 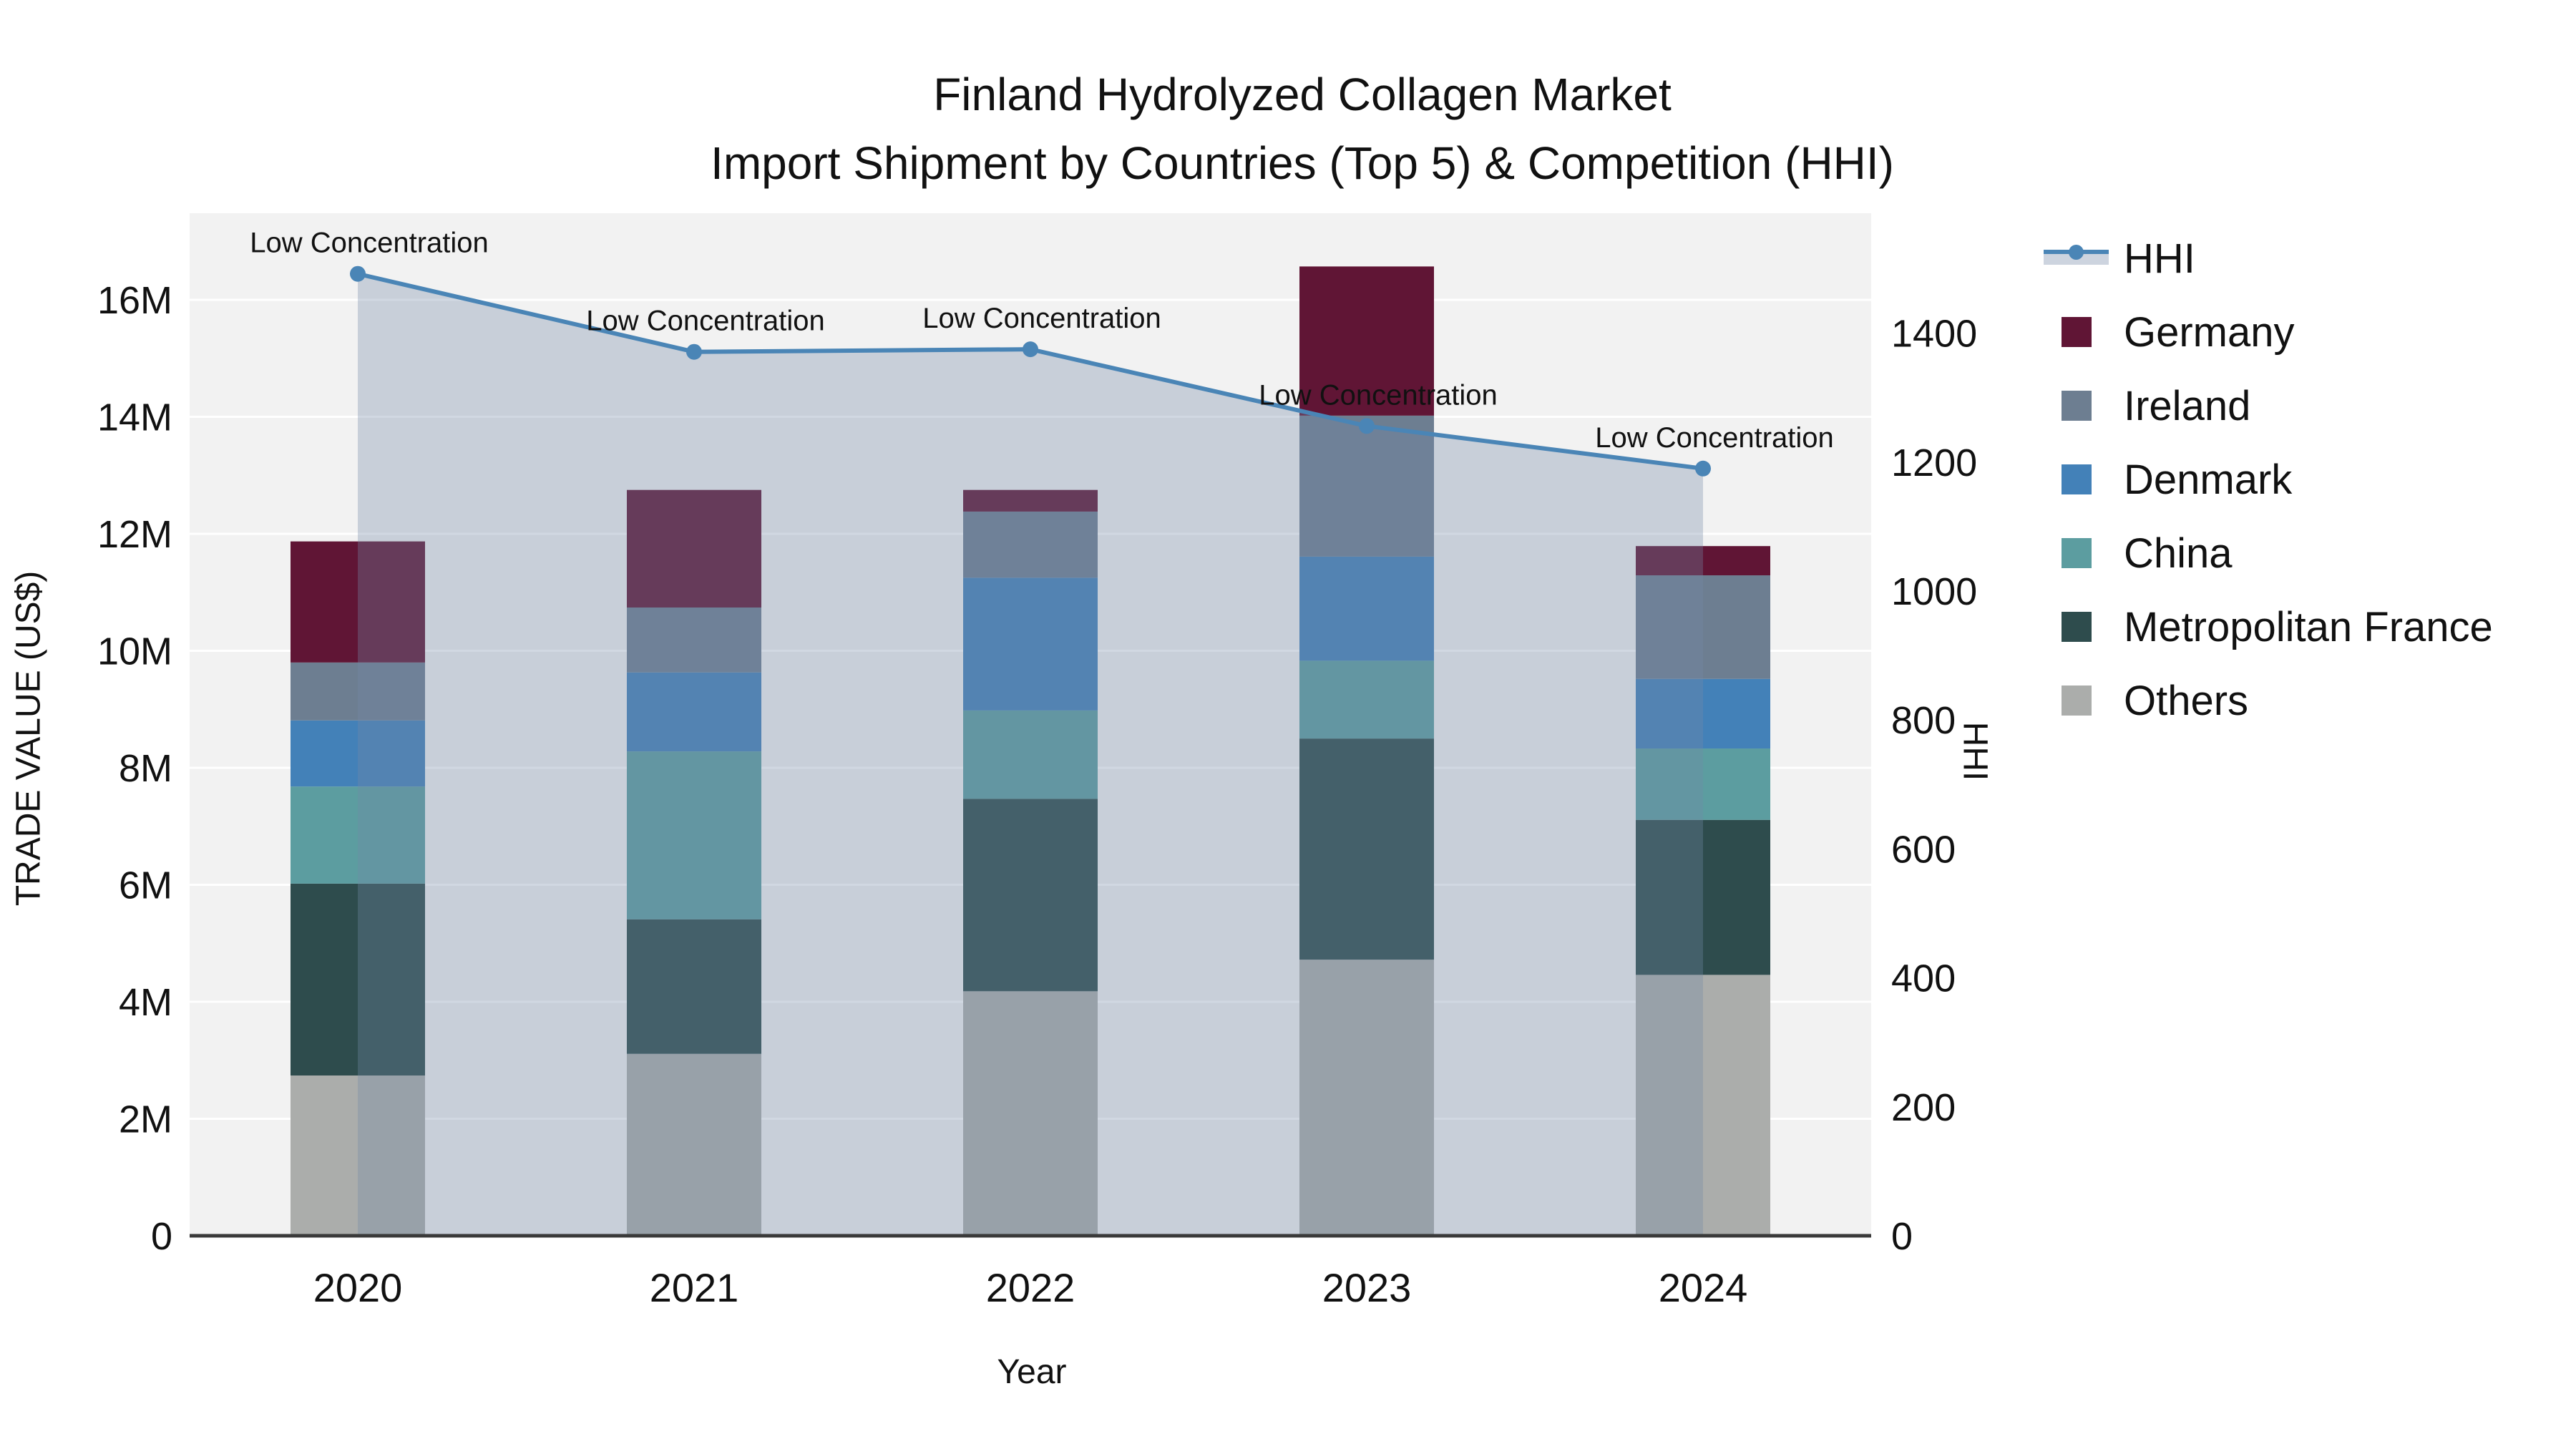 I want to click on legend-item-metropolitan-france: Metropolitan France, so click(x=2268, y=627).